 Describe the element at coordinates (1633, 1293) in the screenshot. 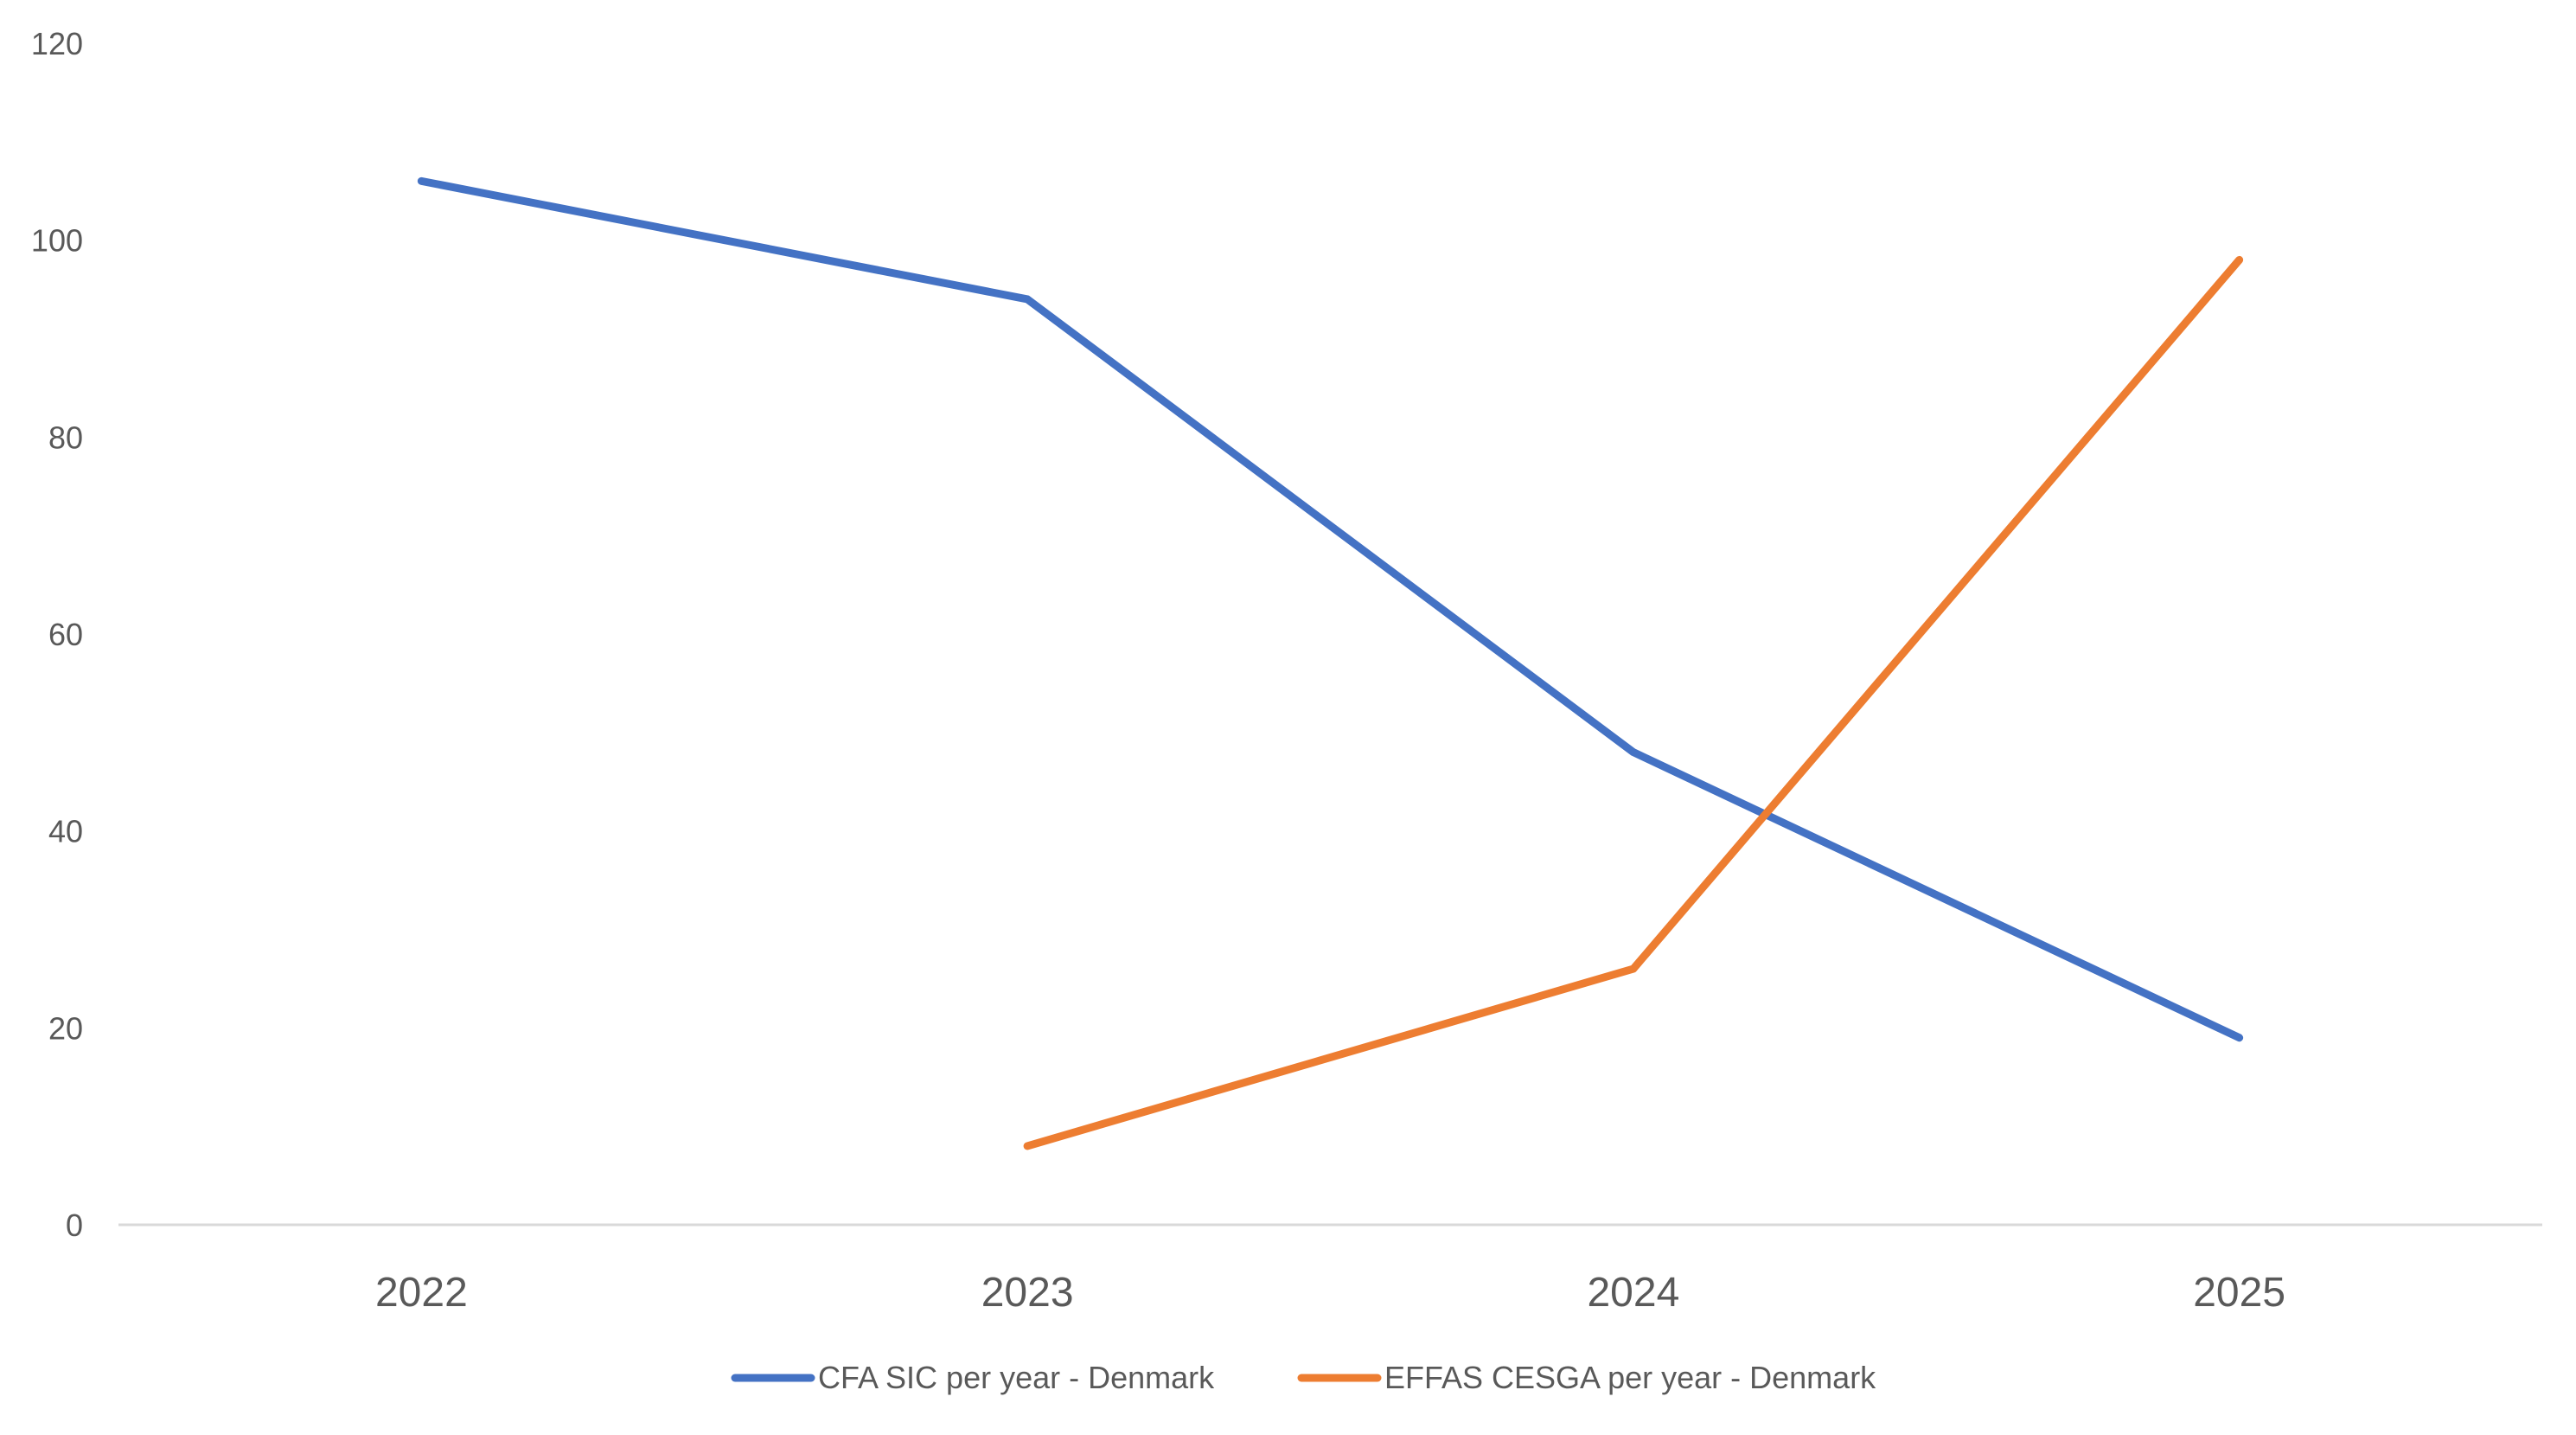

I see `x-tick-label: 2024` at that location.